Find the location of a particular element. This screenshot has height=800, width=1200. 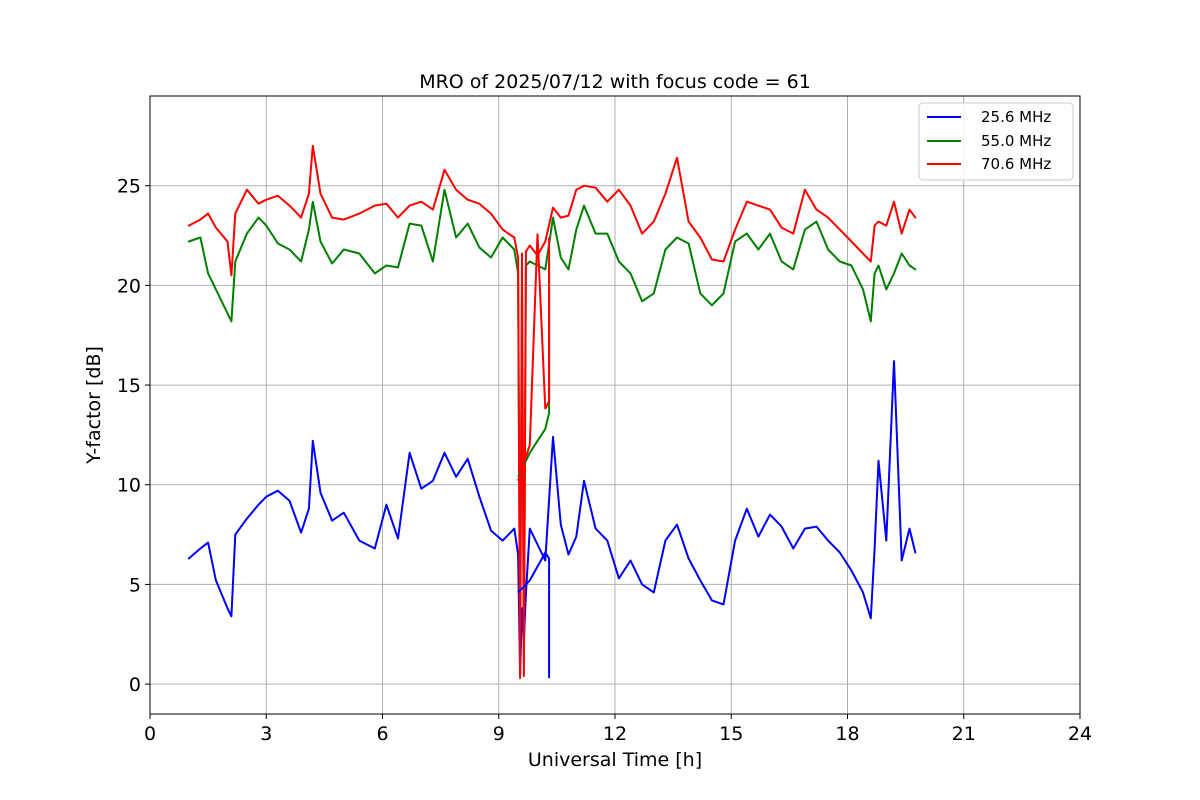

x-tick-label: 3 is located at coordinates (266, 734).